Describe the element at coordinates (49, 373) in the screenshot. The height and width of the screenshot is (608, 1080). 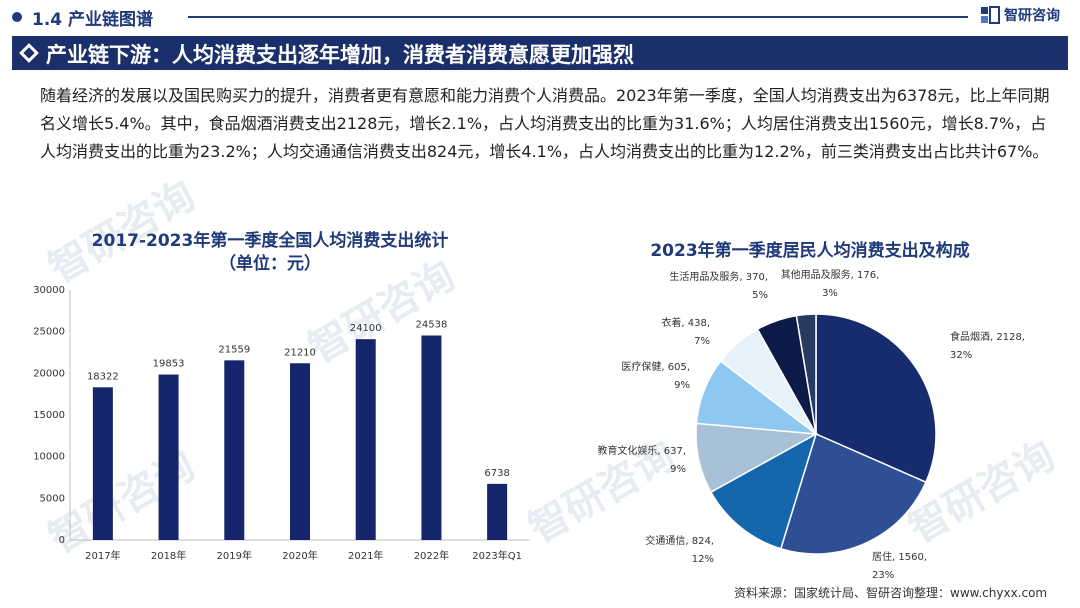
I see `y-tick-label: 20000` at that location.